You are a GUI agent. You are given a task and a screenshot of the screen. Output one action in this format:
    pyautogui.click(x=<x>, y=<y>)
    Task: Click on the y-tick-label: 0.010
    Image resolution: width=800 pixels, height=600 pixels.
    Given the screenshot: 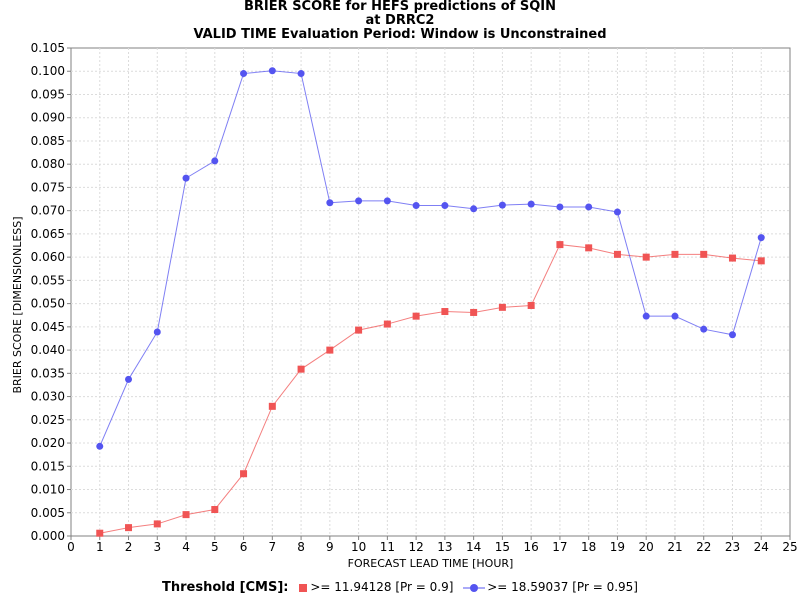 What is the action you would take?
    pyautogui.click(x=48, y=490)
    